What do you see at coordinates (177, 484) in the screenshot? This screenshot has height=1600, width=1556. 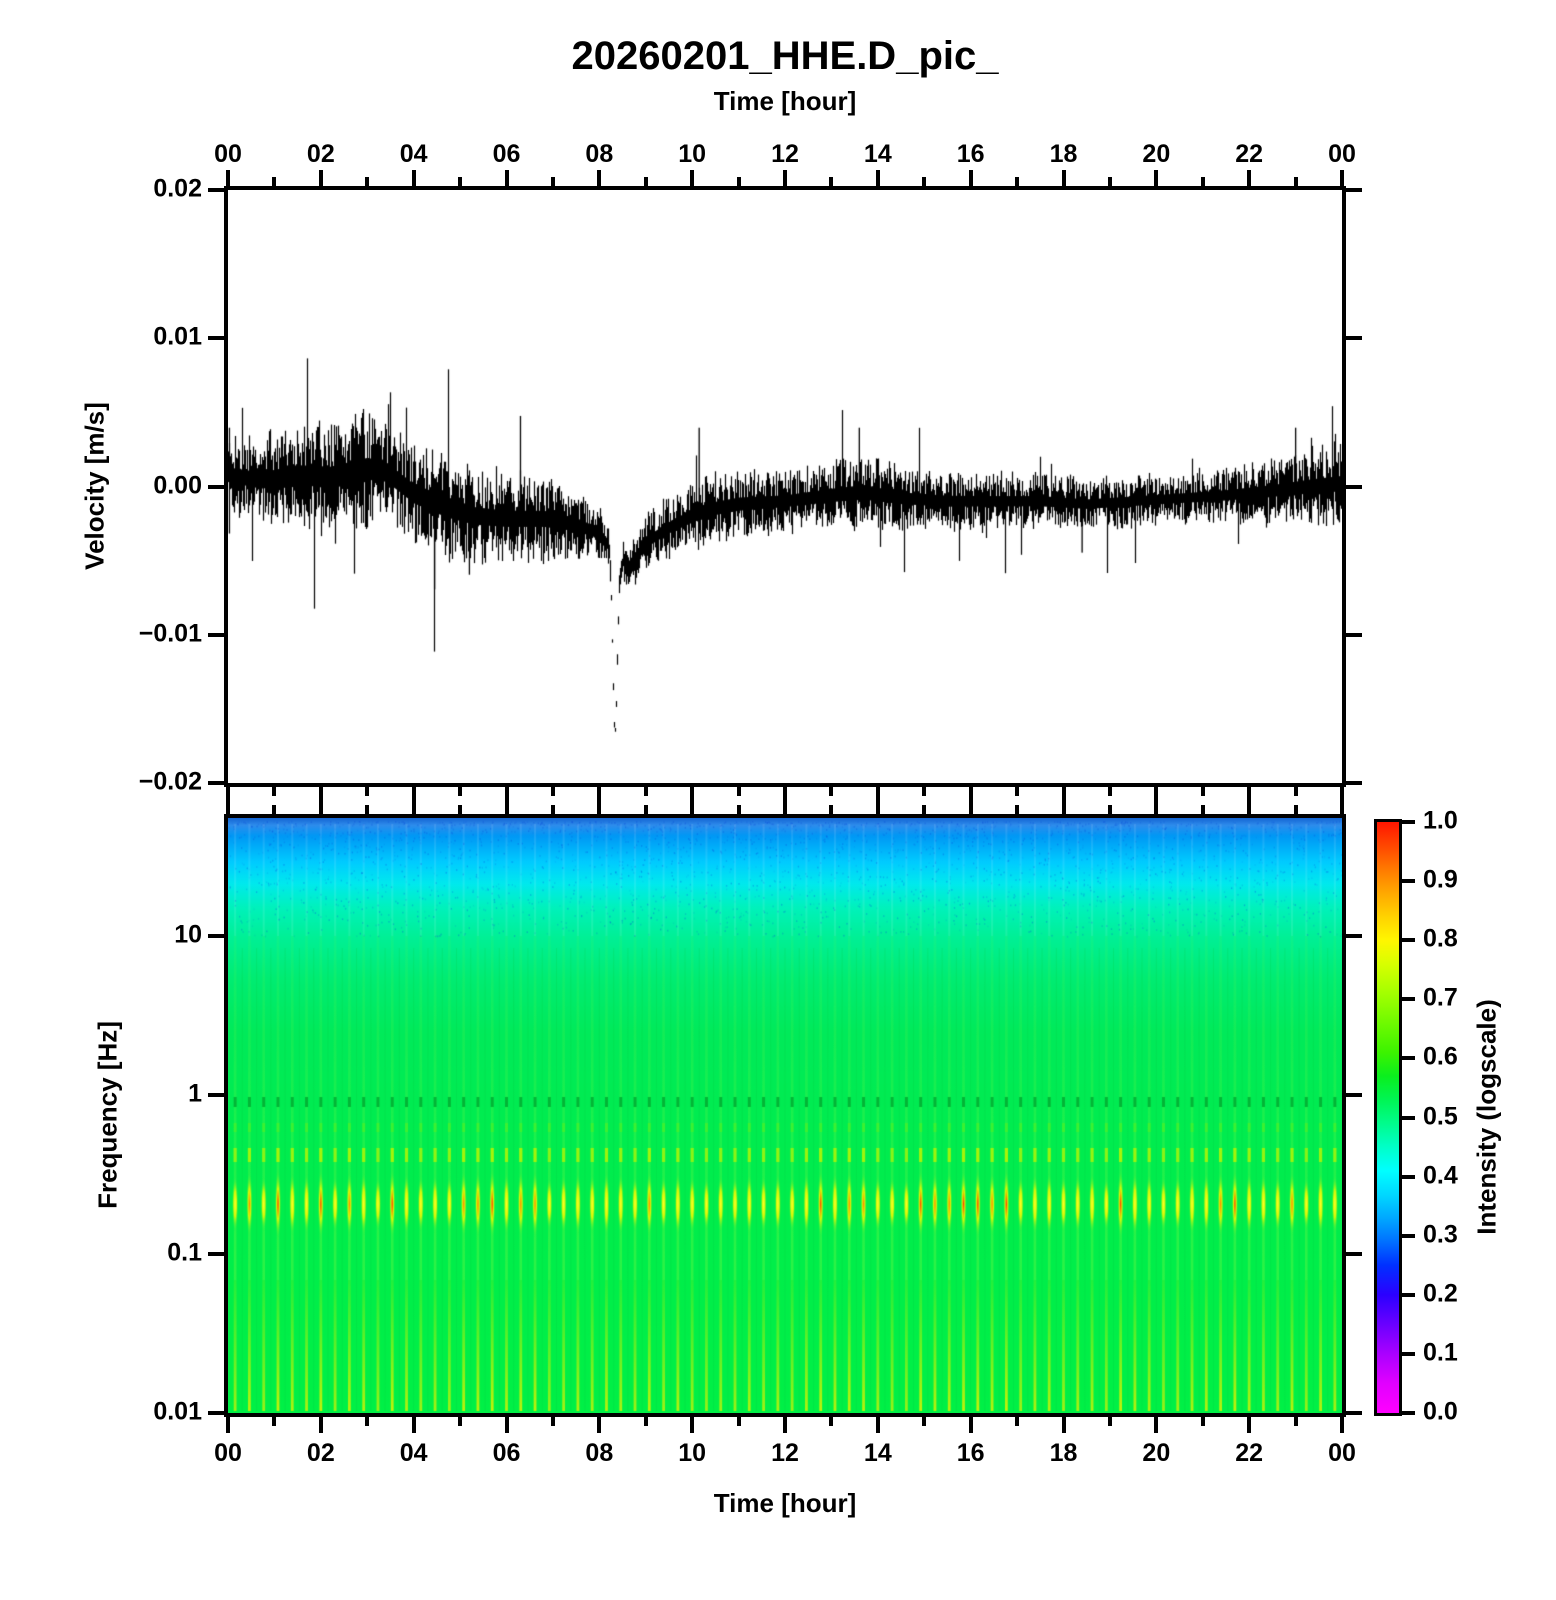 I see `velocity-tick-label: 0.00` at bounding box center [177, 484].